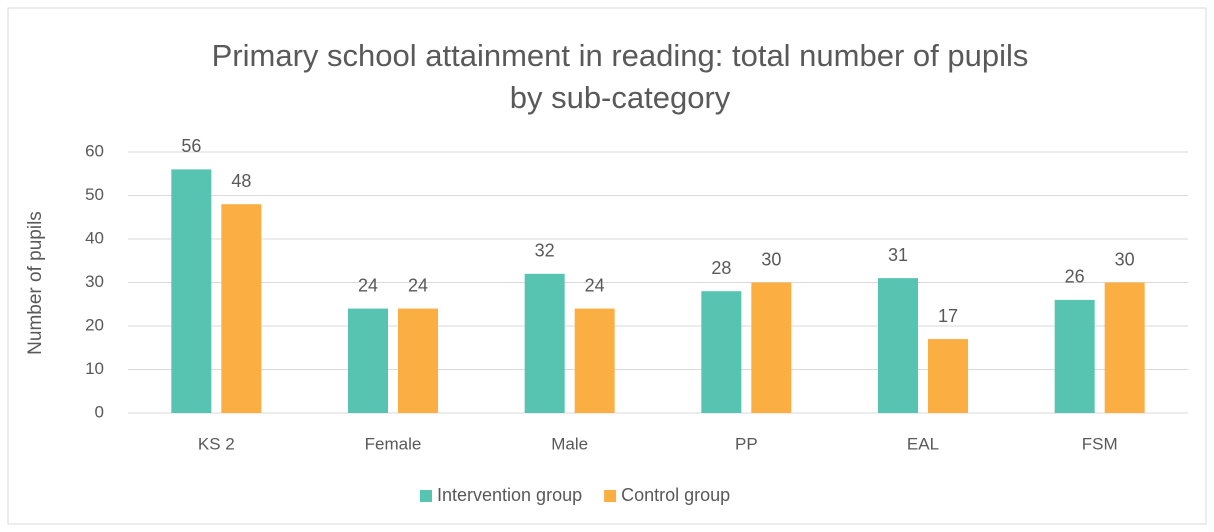 Image resolution: width=1214 pixels, height=532 pixels. I want to click on data-label: 28, so click(721, 268).